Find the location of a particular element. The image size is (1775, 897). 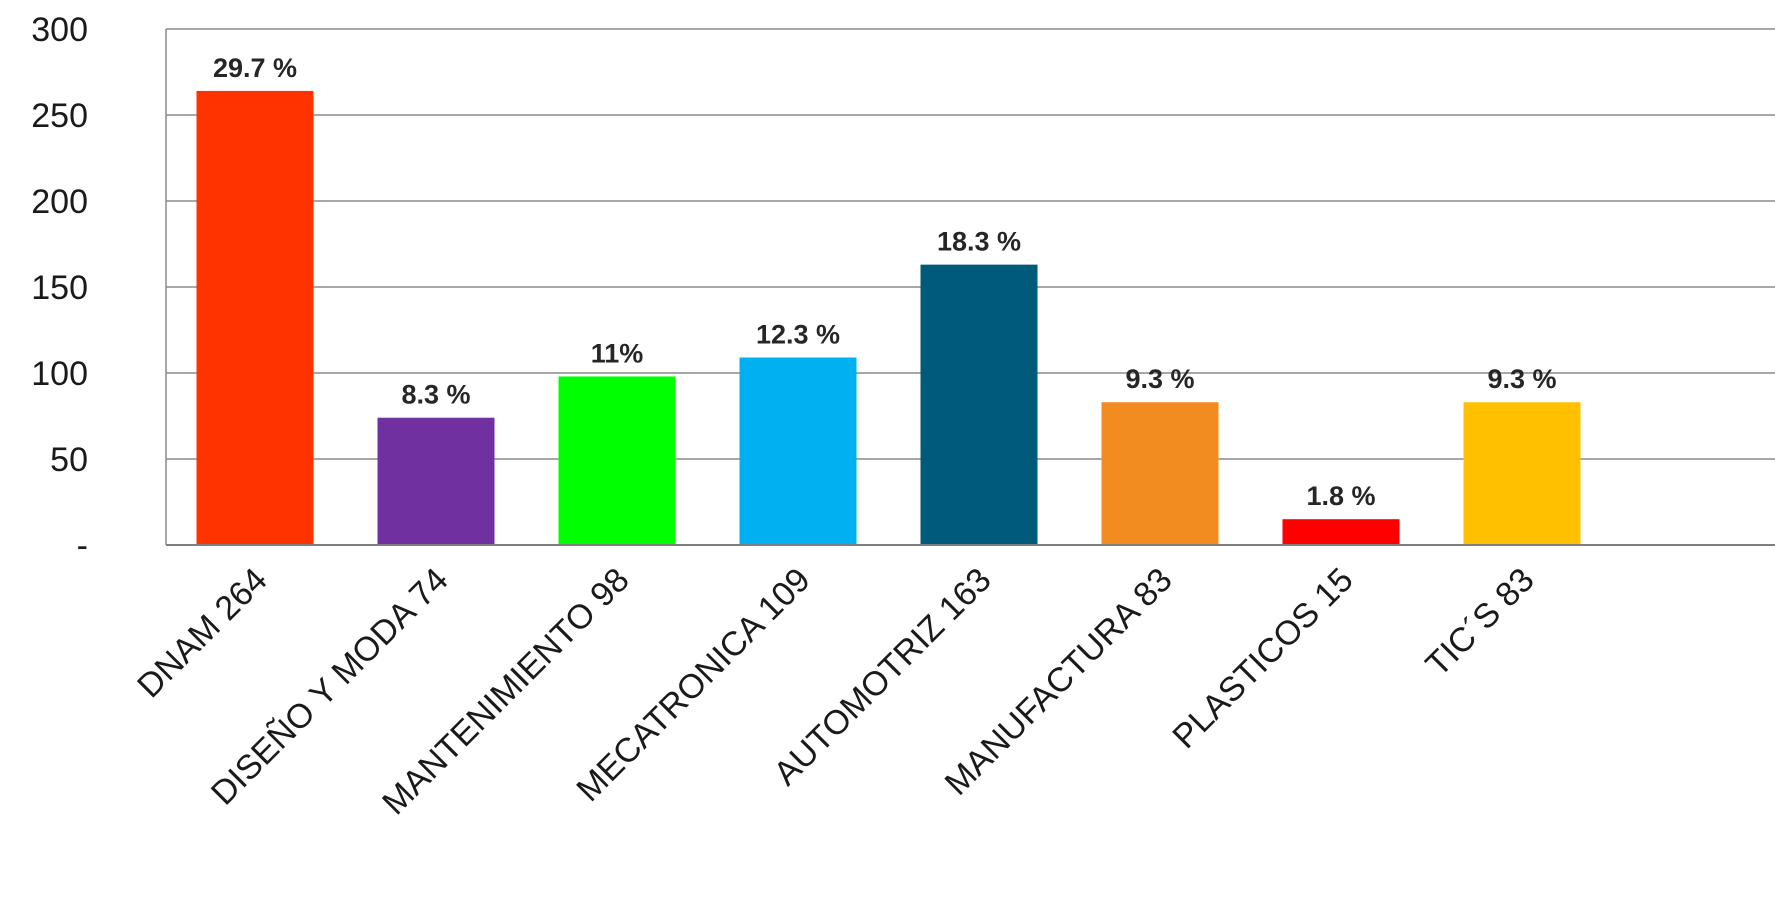

y-tick-label: 100 is located at coordinates (59, 374).